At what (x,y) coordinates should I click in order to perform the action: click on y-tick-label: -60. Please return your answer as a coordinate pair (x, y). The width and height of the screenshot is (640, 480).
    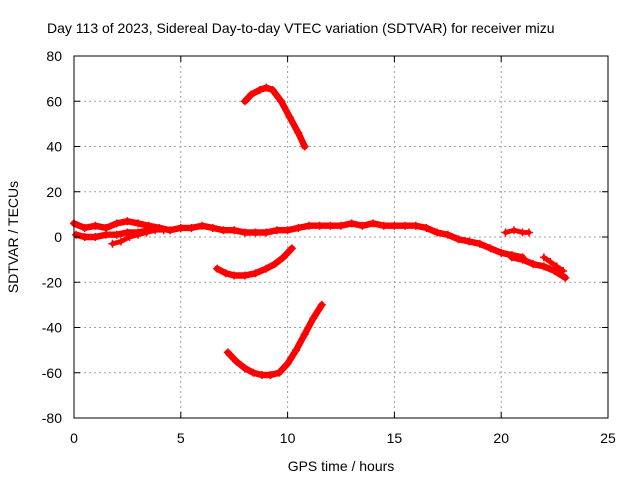
    Looking at the image, I should click on (52, 373).